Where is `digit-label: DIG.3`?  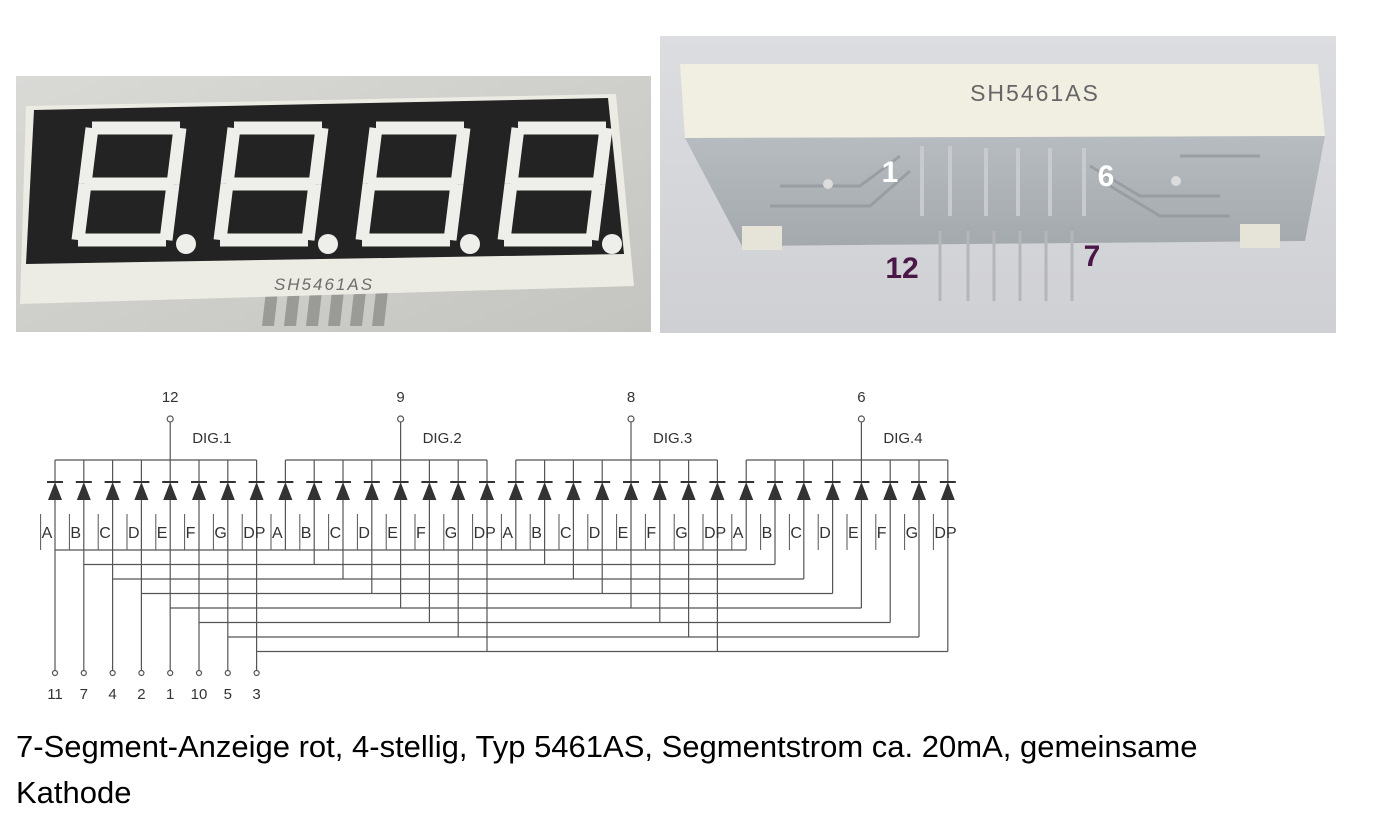
digit-label: DIG.3 is located at coordinates (672, 438).